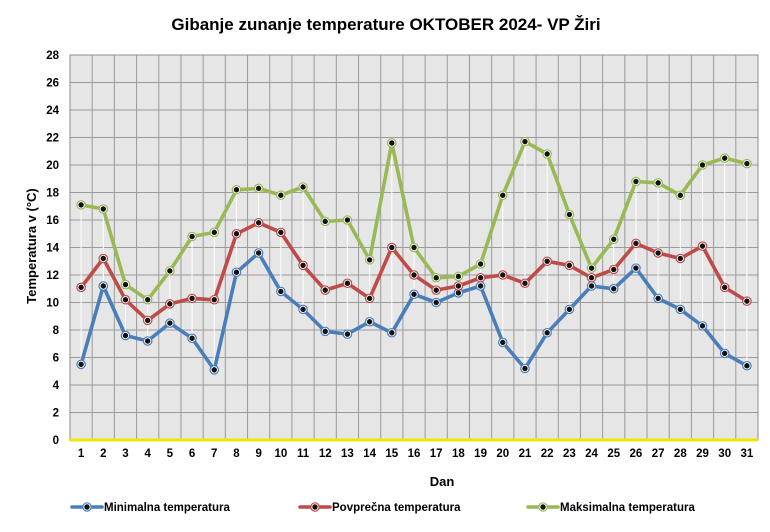 Image resolution: width=770 pixels, height=532 pixels. What do you see at coordinates (502, 454) in the screenshot?
I see `x-tick-label: 20` at bounding box center [502, 454].